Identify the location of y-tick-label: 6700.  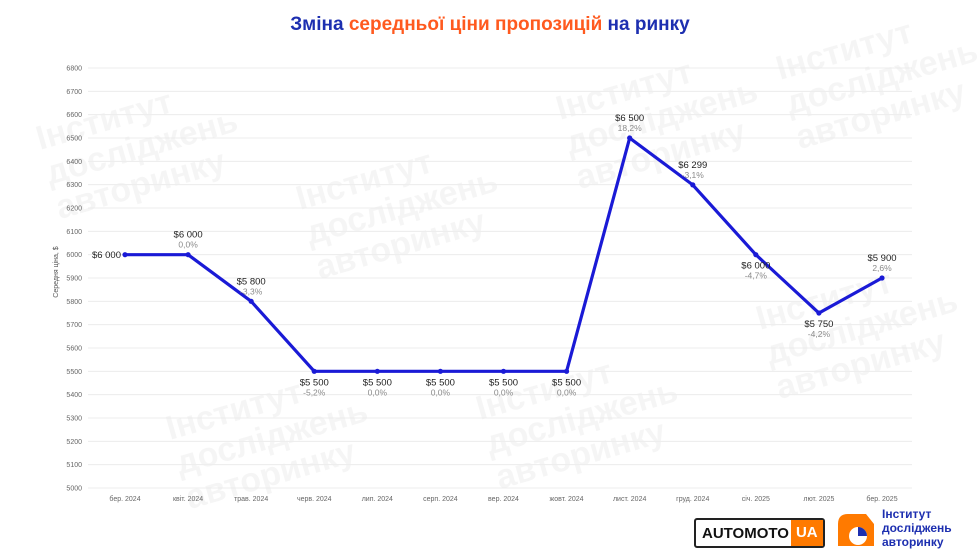
(74, 92).